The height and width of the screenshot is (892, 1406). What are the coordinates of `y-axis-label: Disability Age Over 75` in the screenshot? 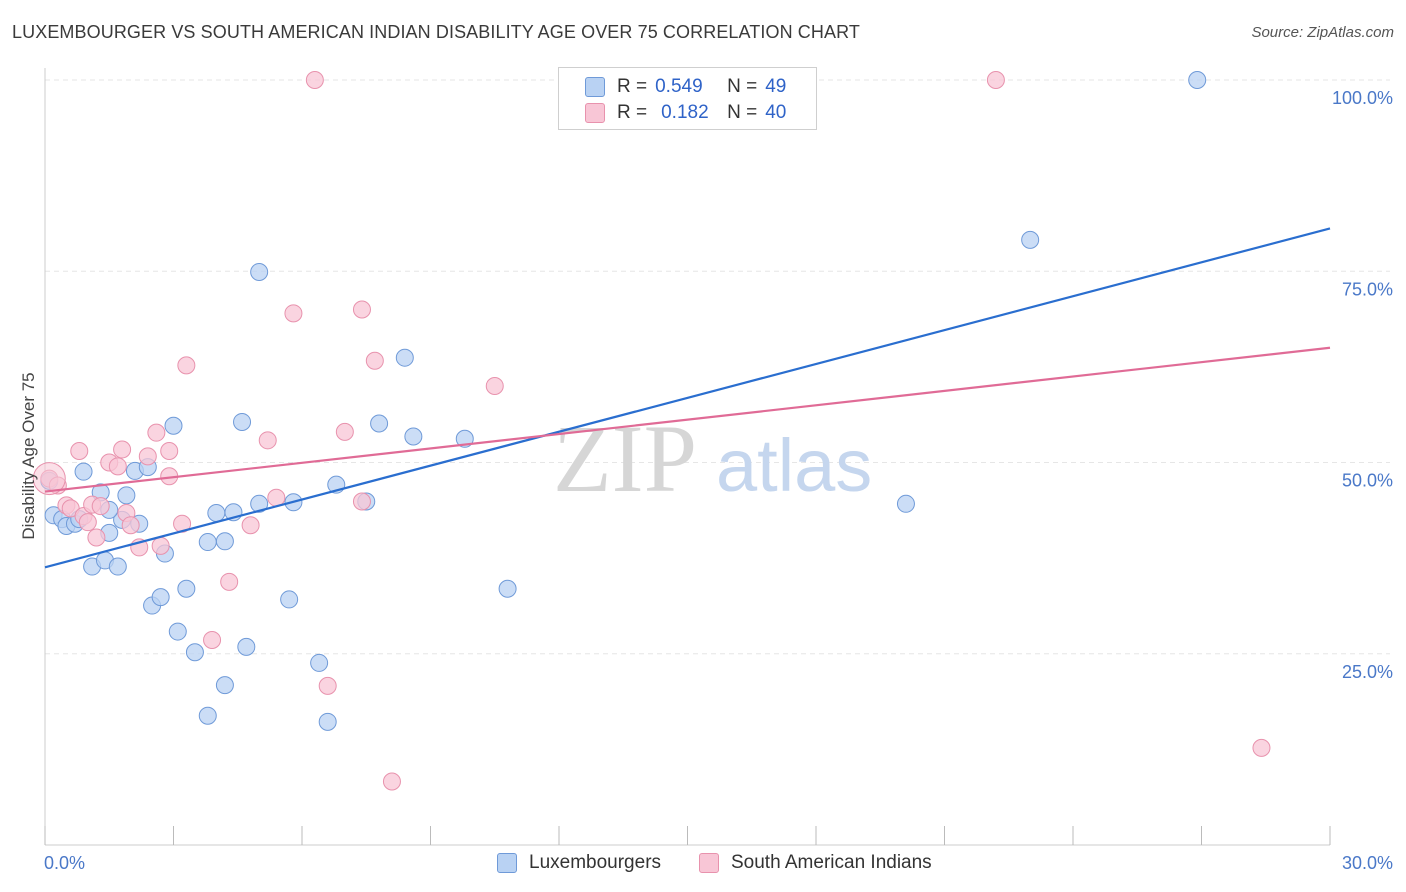 It's located at (28, 455).